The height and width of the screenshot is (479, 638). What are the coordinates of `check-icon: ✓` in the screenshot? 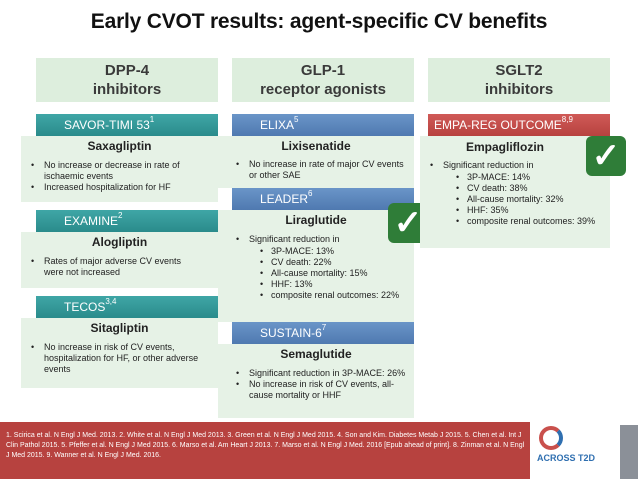 It's located at (606, 156).